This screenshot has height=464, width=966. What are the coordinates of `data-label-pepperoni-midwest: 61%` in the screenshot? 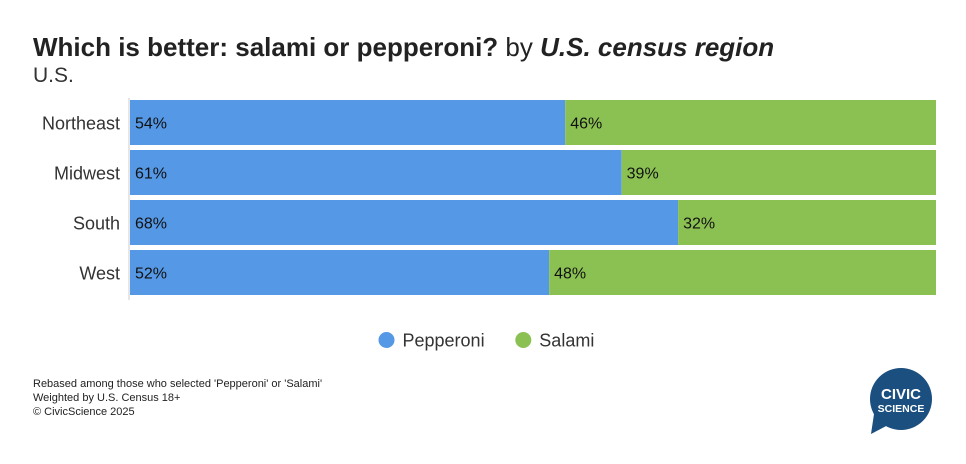 It's located at (151, 174).